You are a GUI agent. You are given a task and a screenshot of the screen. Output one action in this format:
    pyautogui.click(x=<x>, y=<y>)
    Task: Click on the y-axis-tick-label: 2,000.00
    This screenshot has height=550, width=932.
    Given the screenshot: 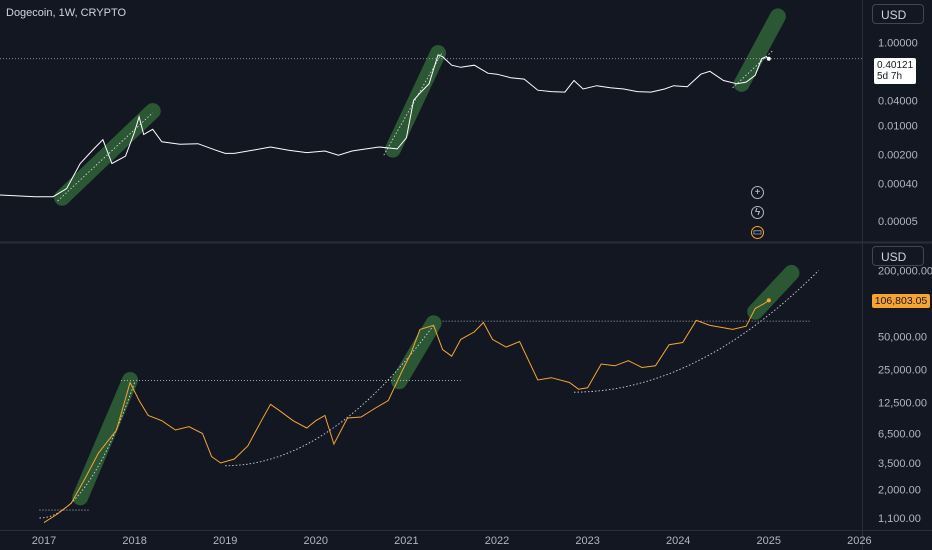 What is the action you would take?
    pyautogui.click(x=899, y=491)
    